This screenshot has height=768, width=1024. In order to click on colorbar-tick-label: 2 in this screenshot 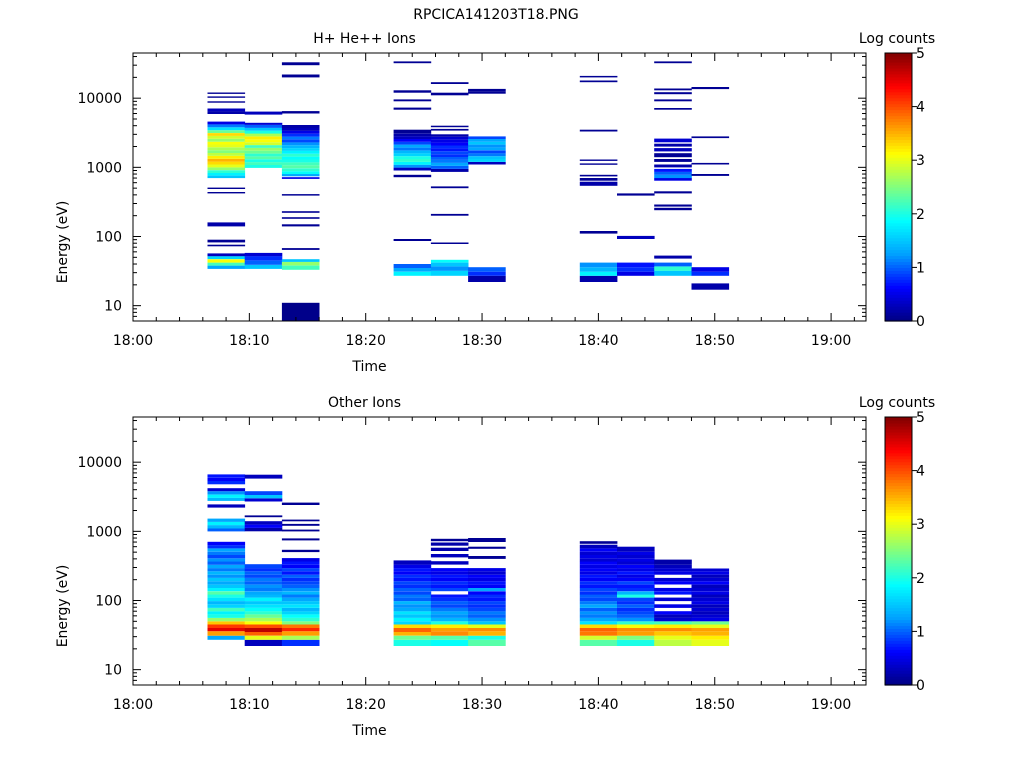, I will do `click(920, 215)`.